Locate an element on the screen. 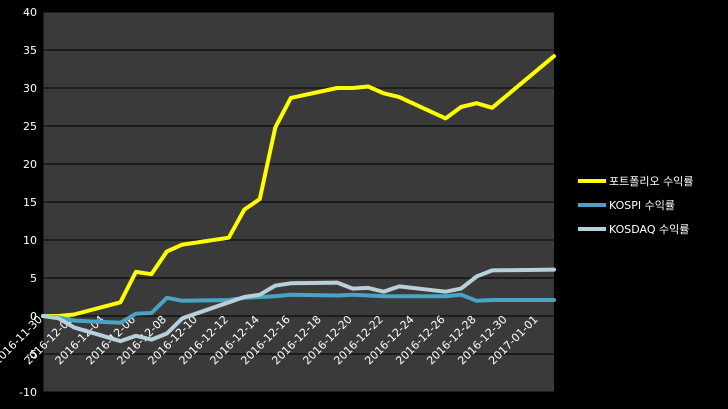  legend-label: 포트폴리오 수익률 is located at coordinates (651, 181).